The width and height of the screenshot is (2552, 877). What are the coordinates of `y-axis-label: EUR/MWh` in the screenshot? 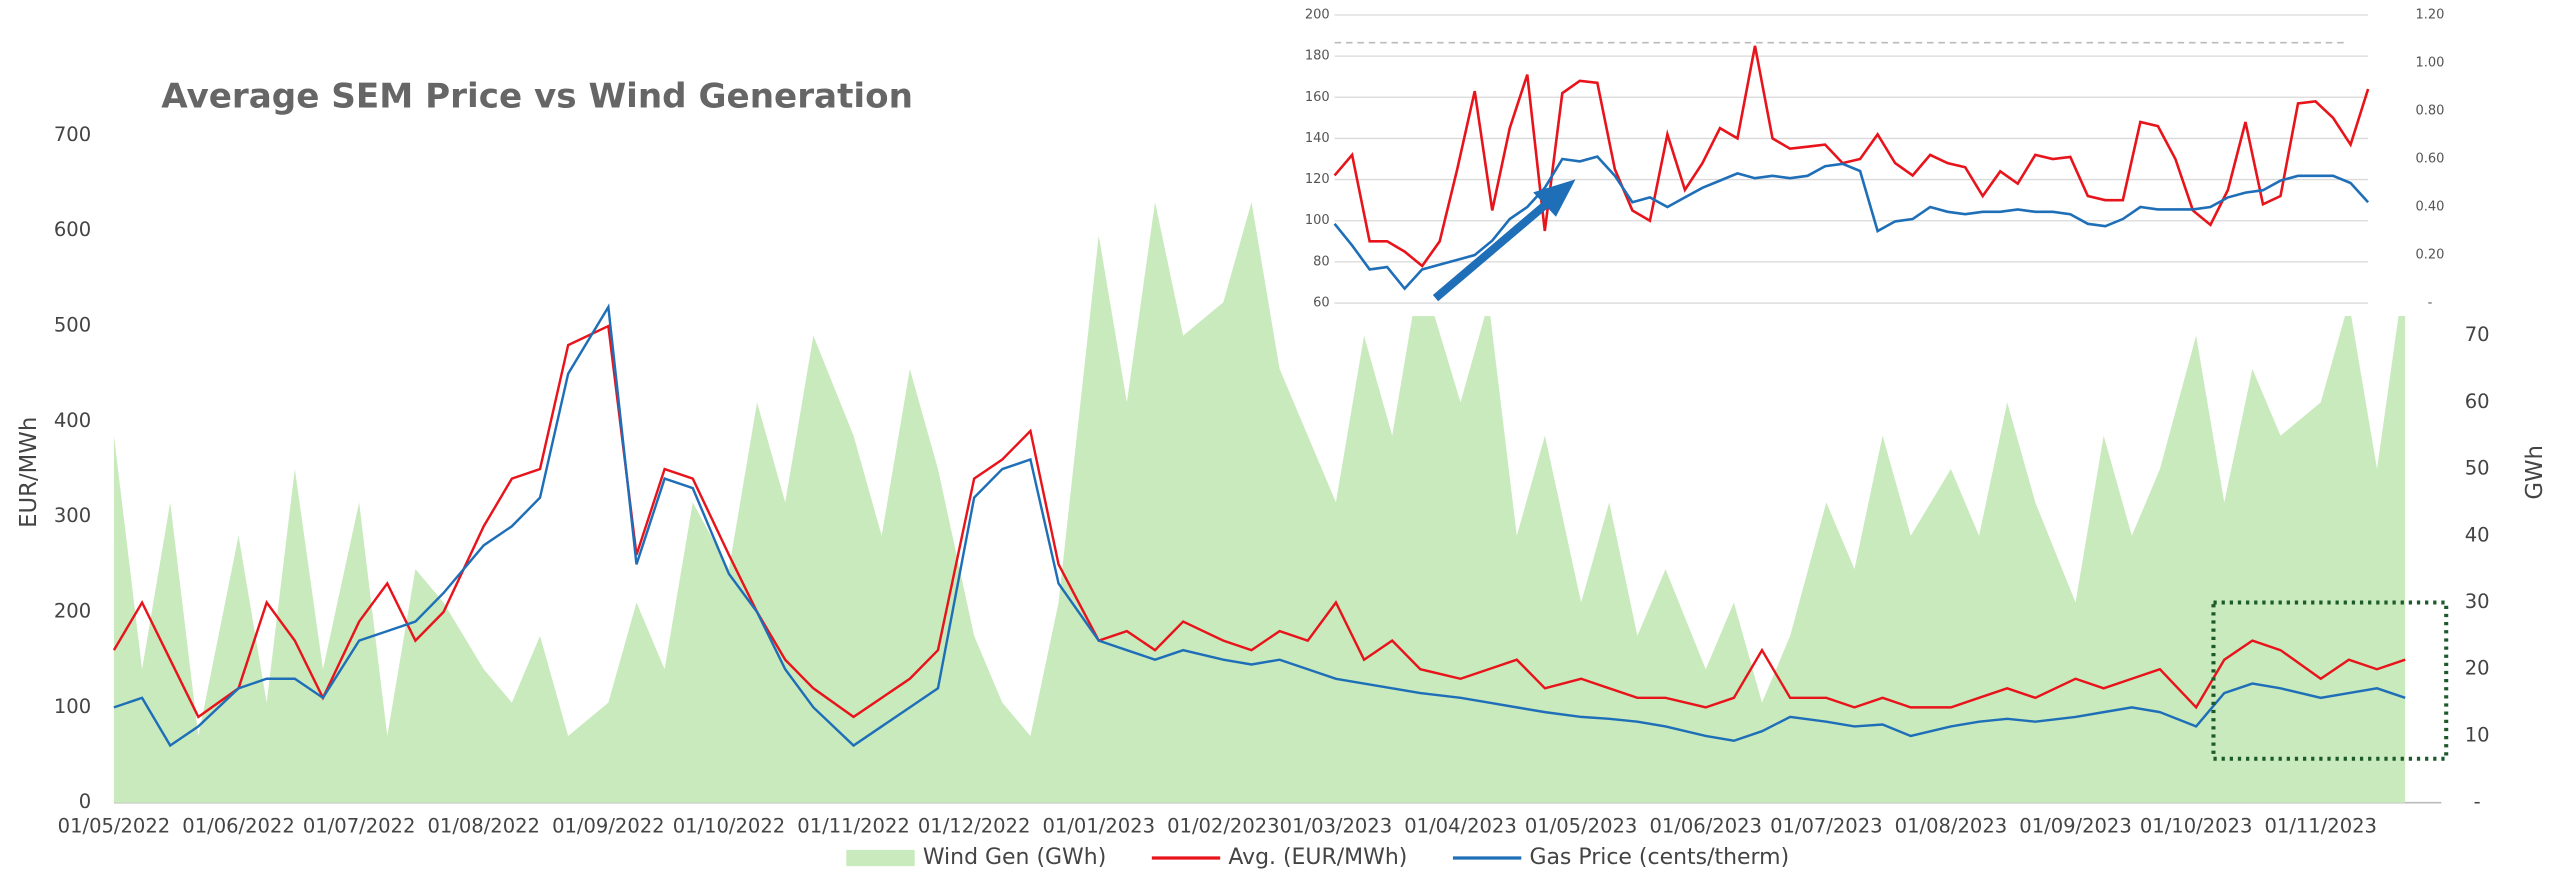 It's located at (29, 472).